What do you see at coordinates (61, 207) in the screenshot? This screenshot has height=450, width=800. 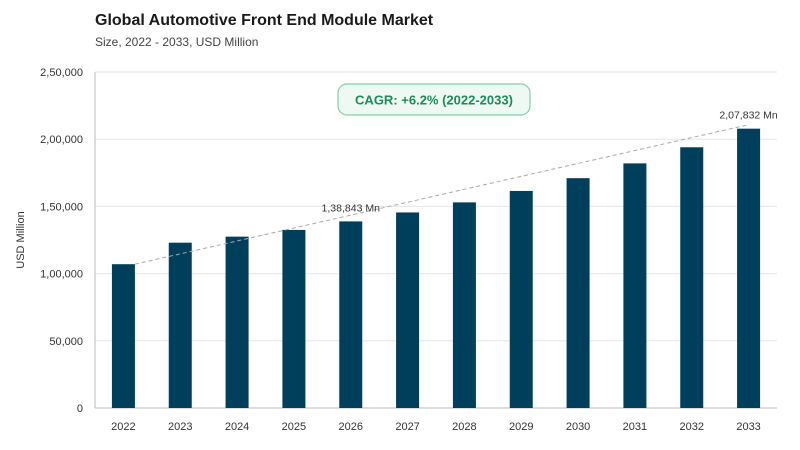 I see `y-tick-label: 1,50,000` at bounding box center [61, 207].